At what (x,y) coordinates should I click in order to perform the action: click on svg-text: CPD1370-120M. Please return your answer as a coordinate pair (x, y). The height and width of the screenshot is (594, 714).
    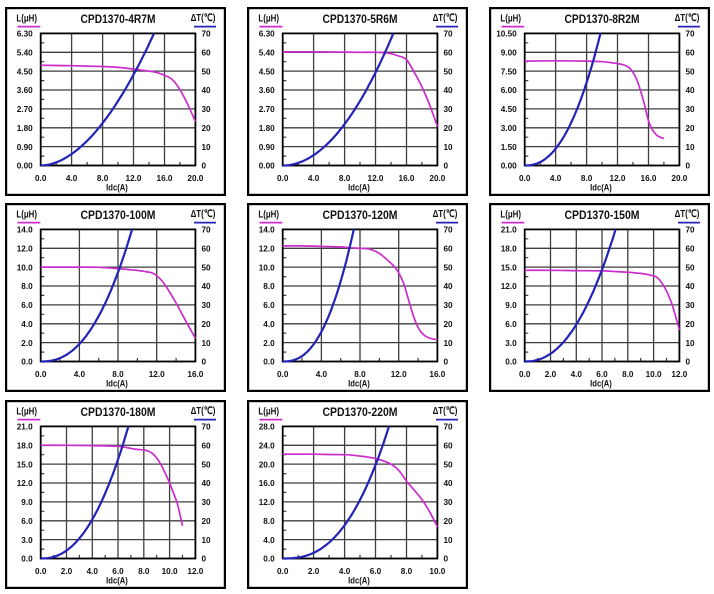
    Looking at the image, I should click on (360, 215).